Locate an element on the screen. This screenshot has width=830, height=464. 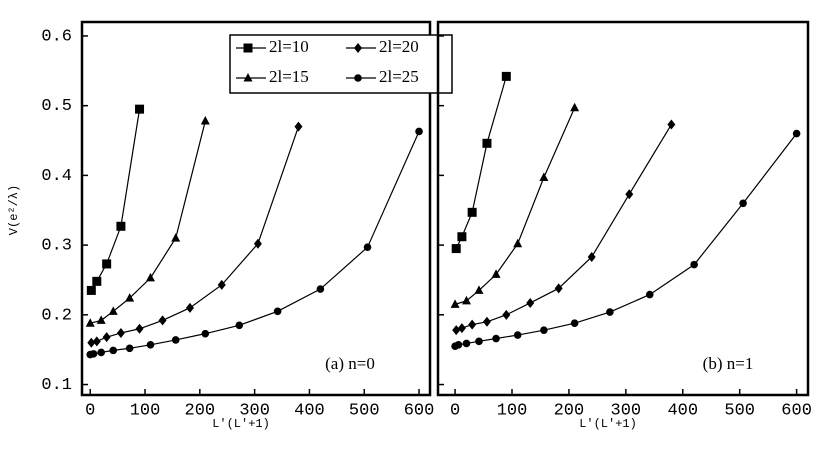
legend-box is located at coordinates (341, 64).